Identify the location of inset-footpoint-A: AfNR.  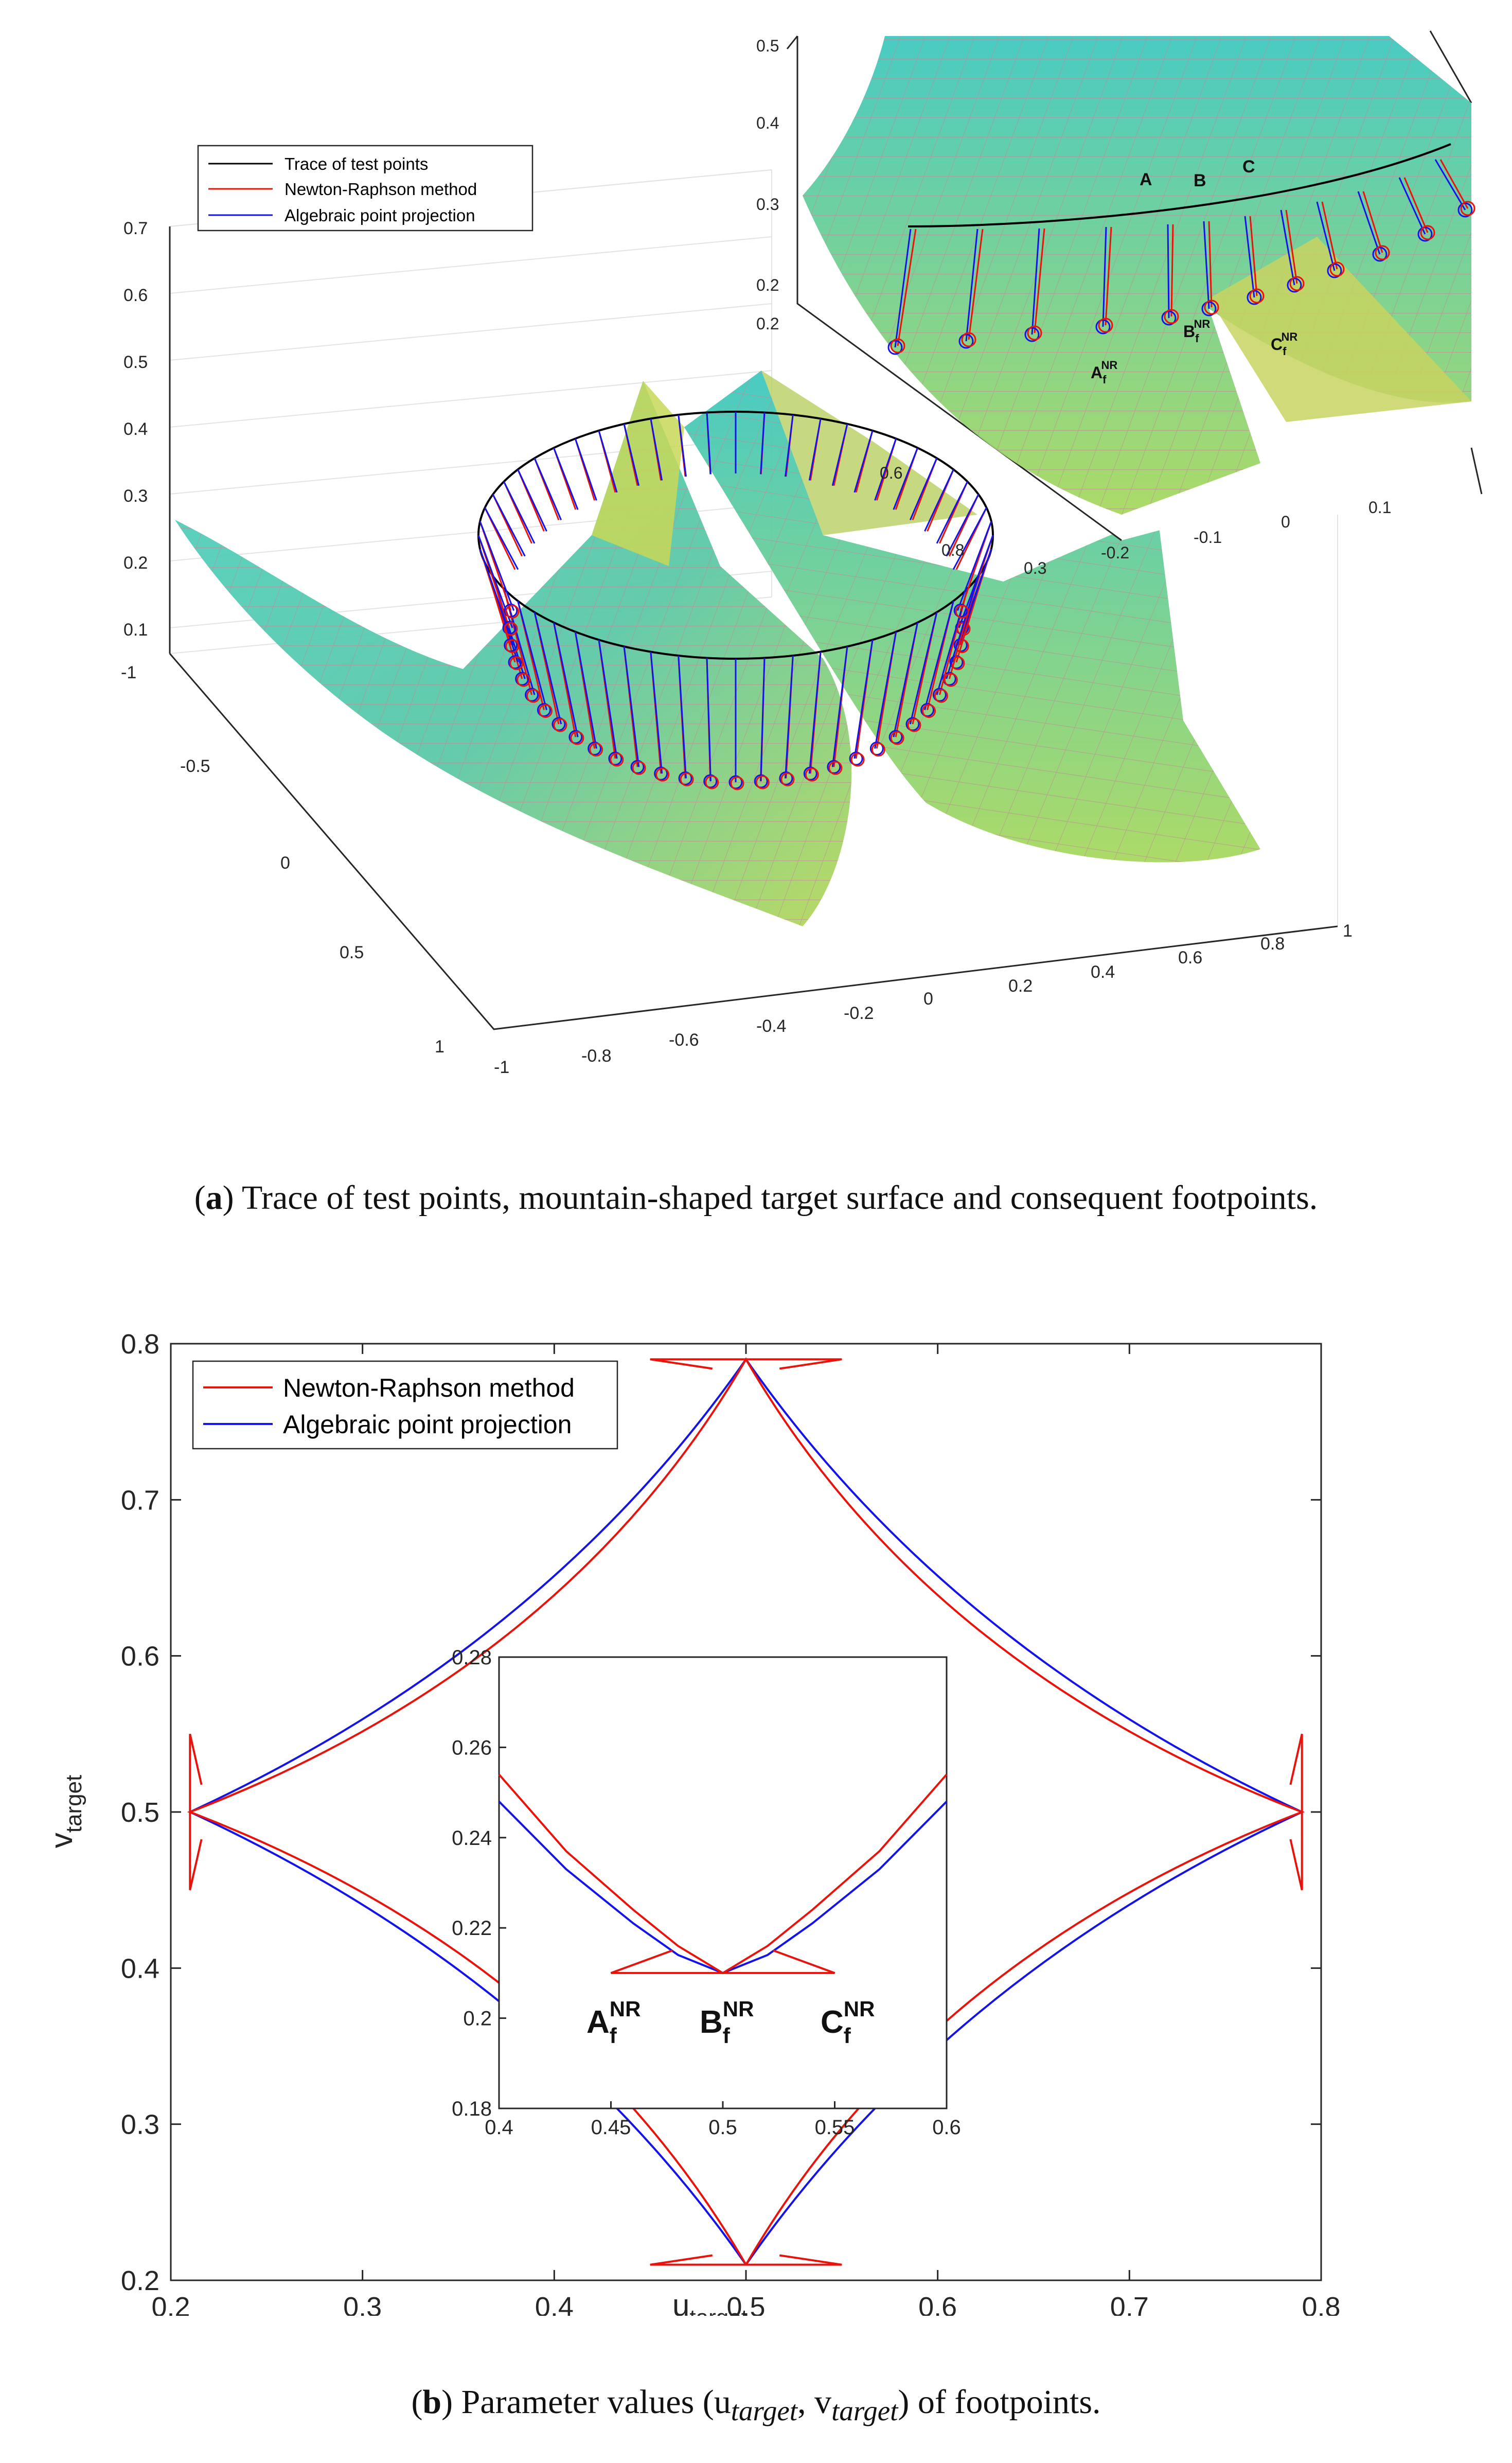
(1104, 372).